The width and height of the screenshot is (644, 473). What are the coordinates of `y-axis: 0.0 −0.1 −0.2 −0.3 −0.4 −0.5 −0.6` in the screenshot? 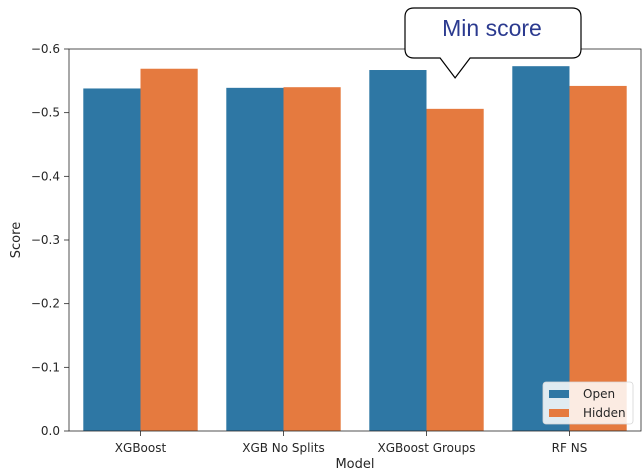 It's located at (50, 240).